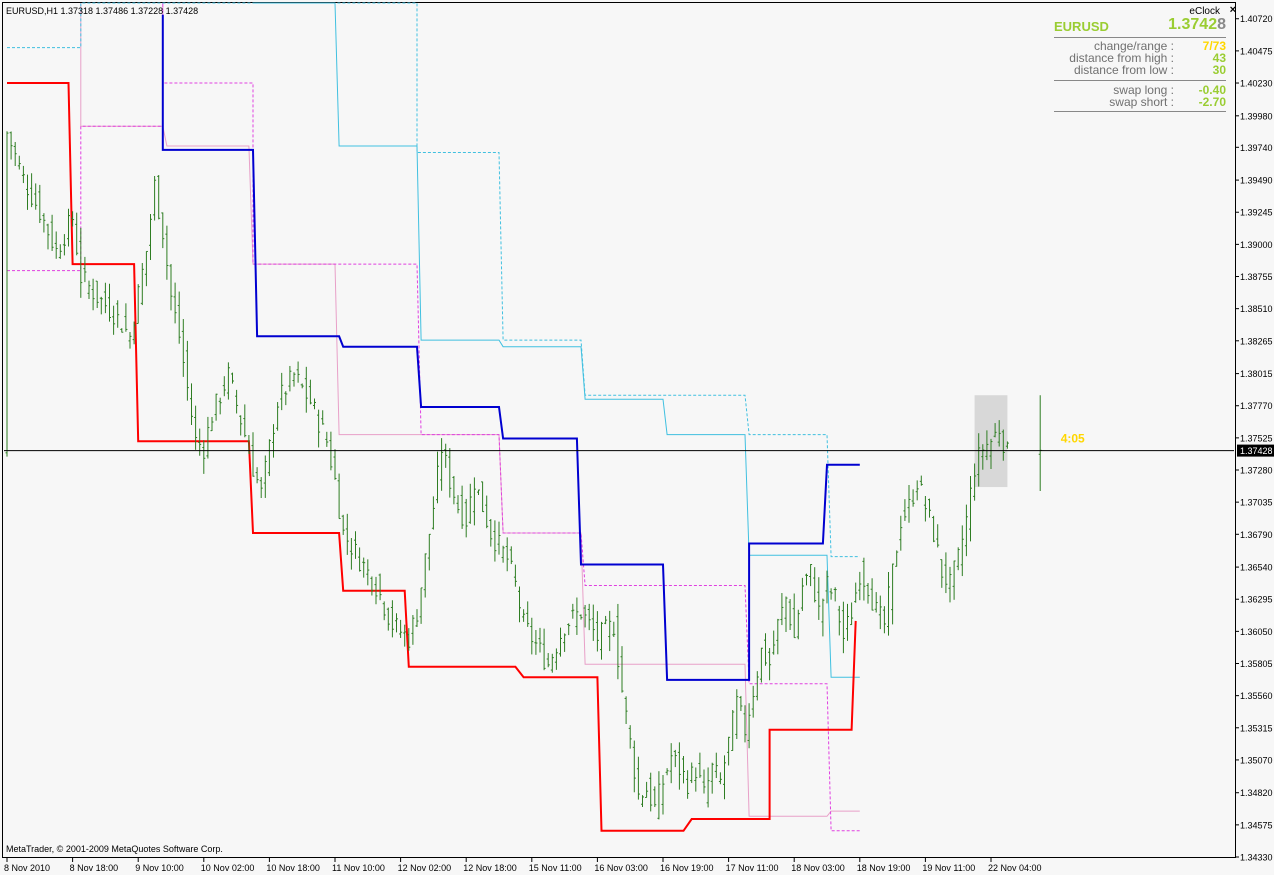 The image size is (1274, 875). Describe the element at coordinates (818, 868) in the screenshot. I see `x-tick-label: 18 Nov 03:00` at that location.